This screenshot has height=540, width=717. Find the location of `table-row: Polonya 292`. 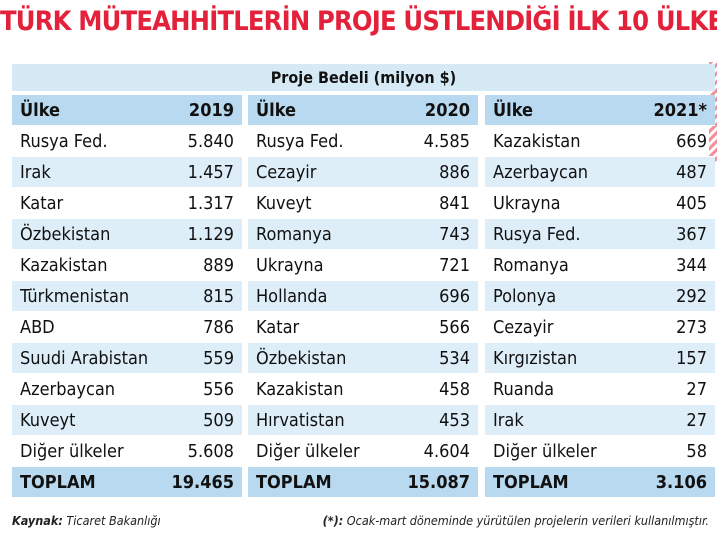

table-row: Polonya 292 is located at coordinates (600, 296).